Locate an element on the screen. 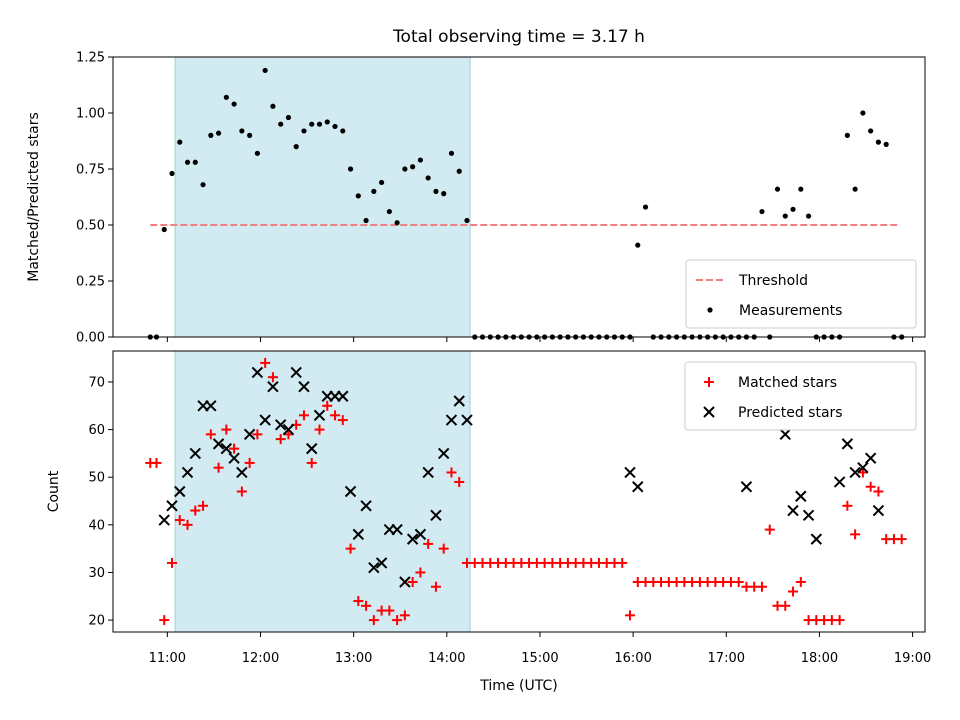 This screenshot has width=960, height=720. legend-label: Threshold is located at coordinates (773, 281).